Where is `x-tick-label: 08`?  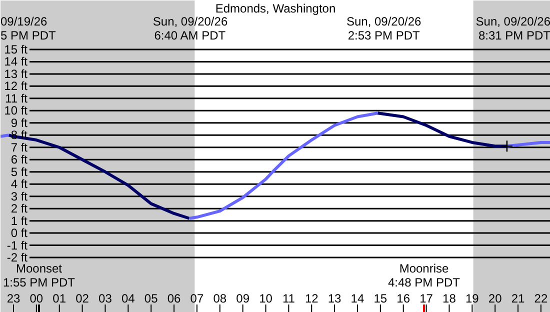 x-tick-label: 08 is located at coordinates (220, 299).